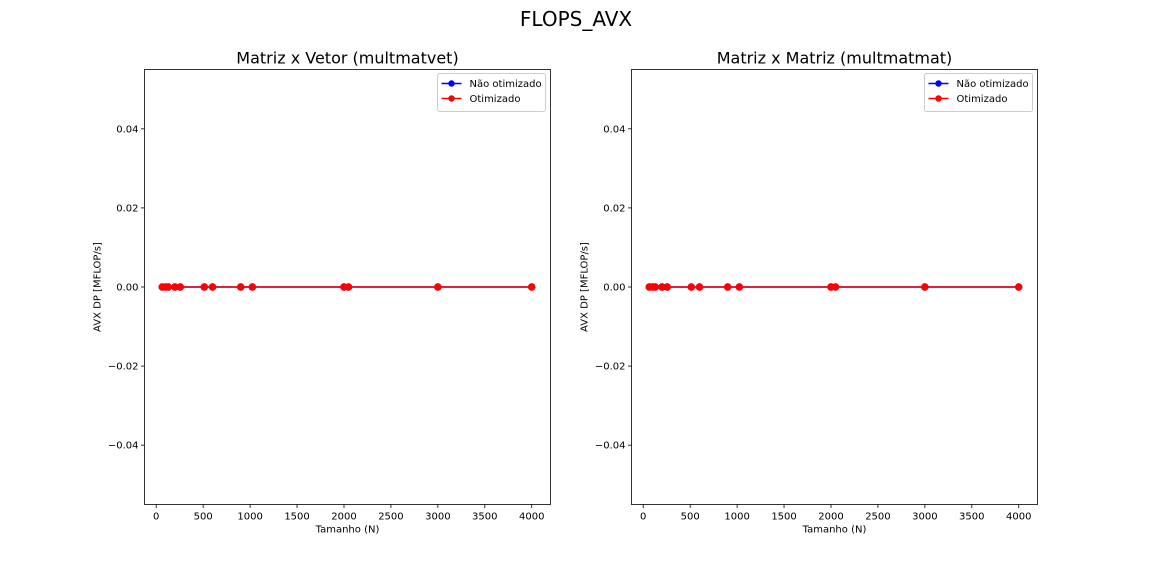 Image resolution: width=1152 pixels, height=576 pixels. I want to click on subplot-title: Matriz x Vetor (multmatvet), so click(347, 58).